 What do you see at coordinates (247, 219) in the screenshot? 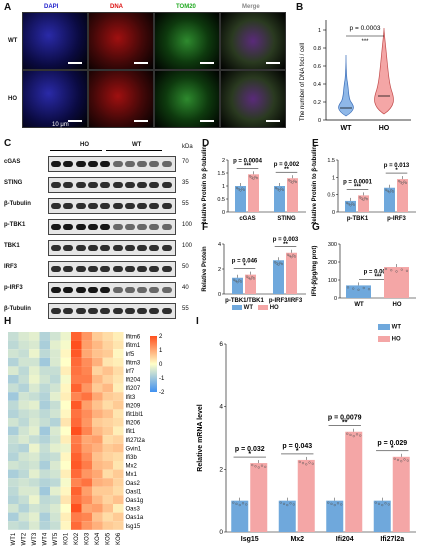
I see `chart-D-xlabel-0: cGAS` at bounding box center [247, 219].